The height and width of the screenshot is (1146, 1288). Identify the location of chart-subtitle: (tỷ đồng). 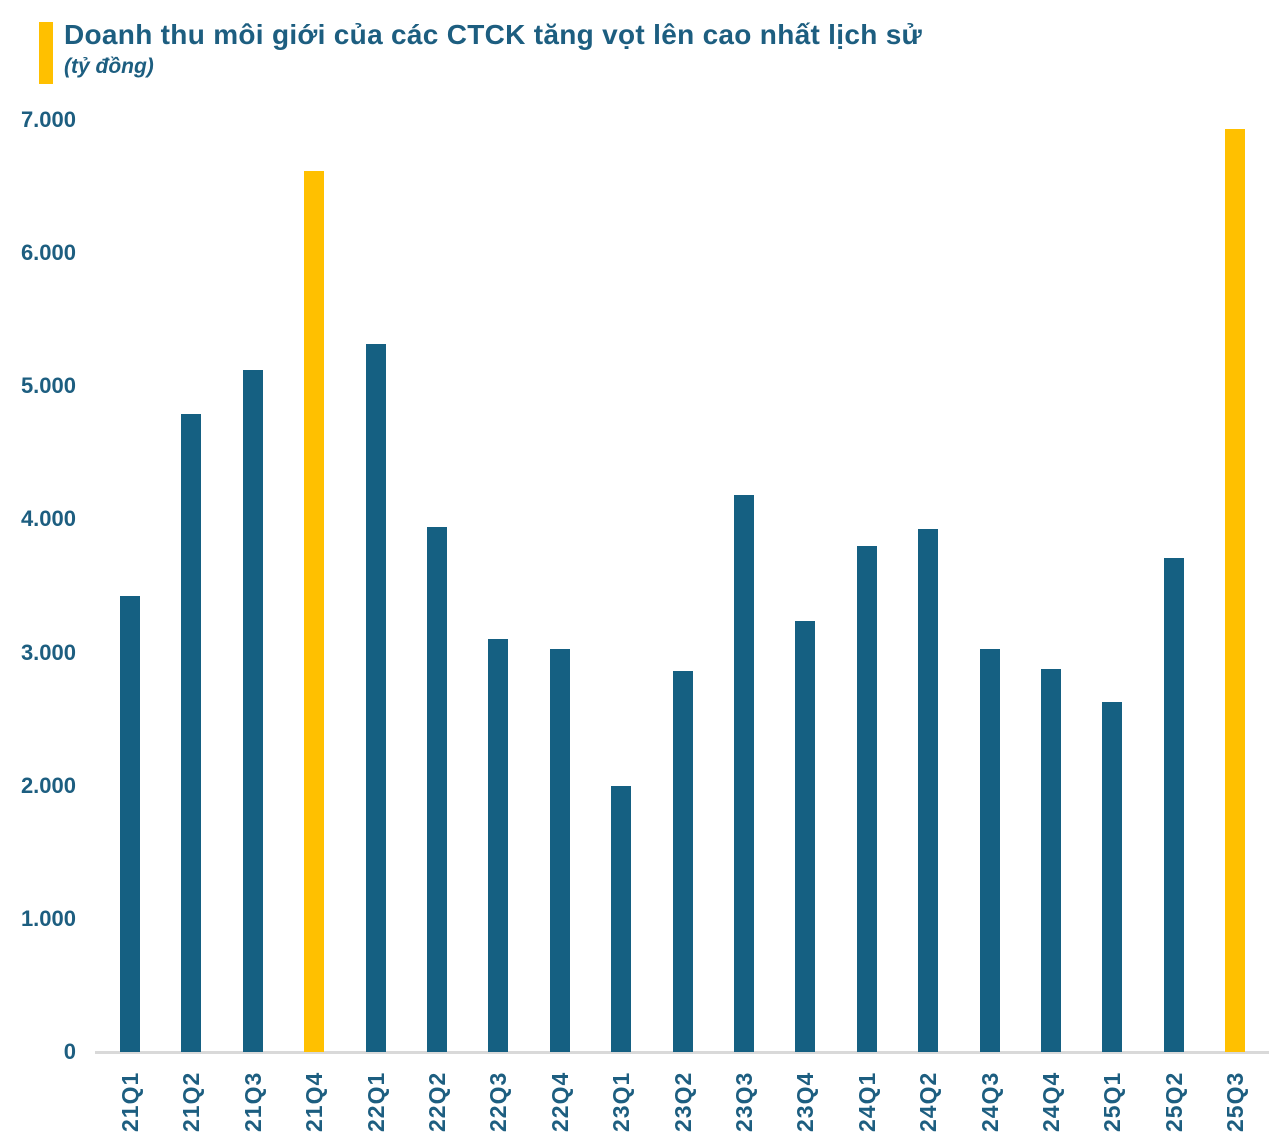
(109, 66).